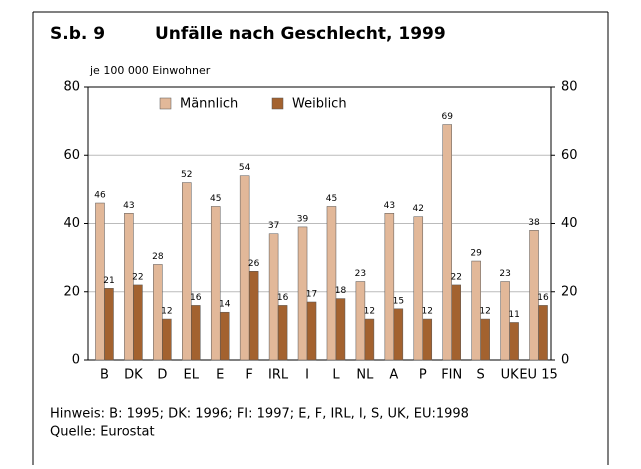  I want to click on value-label: 54, so click(245, 168).